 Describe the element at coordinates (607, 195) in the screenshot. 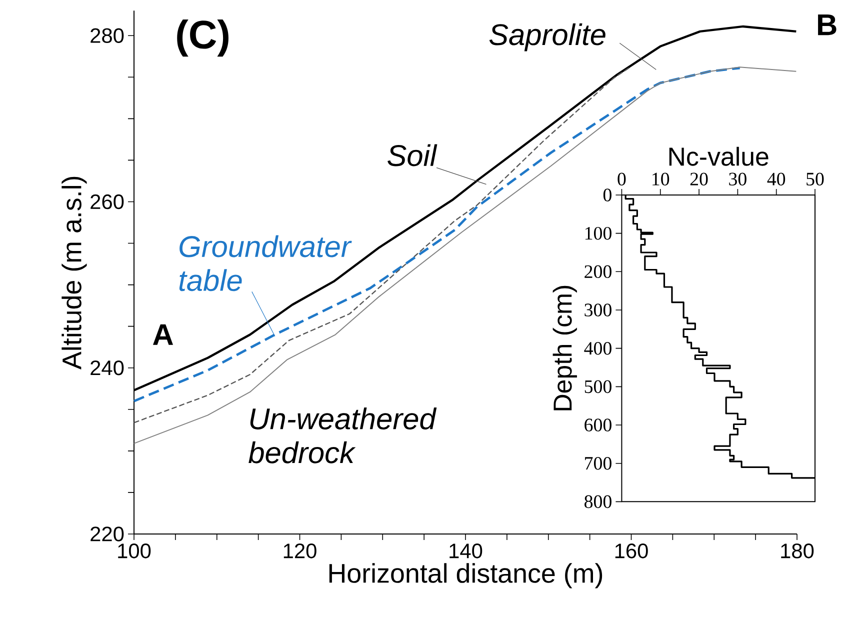

I see `y-tick-label: 0` at that location.